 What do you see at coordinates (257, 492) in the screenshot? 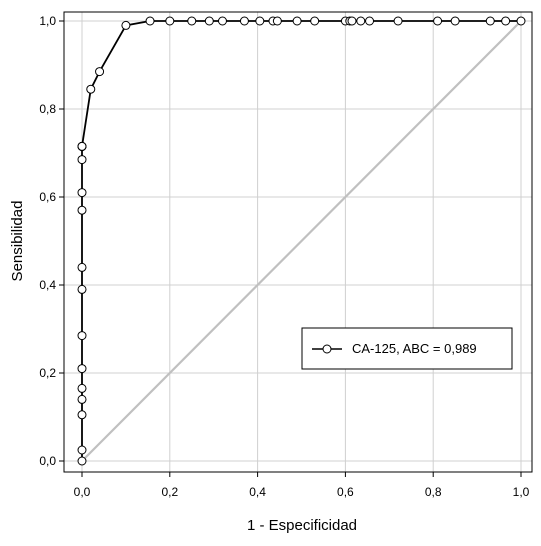
I see `x-tick-label: 0,4` at bounding box center [257, 492].